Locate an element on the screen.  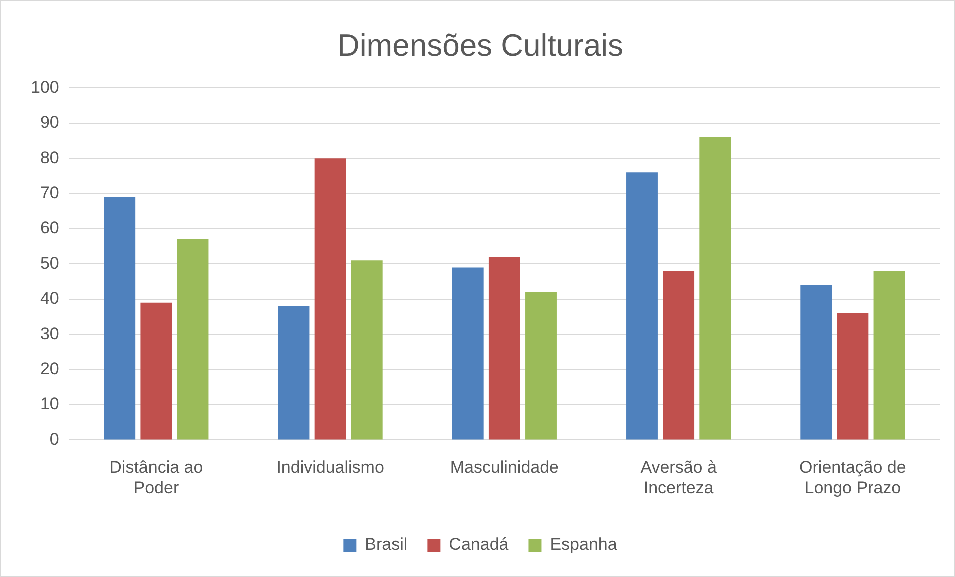
chart-title: Dimensões Culturais is located at coordinates (481, 46).